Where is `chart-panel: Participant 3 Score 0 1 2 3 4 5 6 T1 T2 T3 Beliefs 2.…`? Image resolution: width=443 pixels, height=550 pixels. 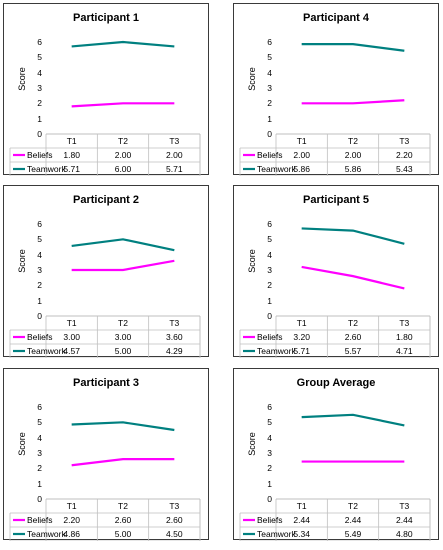
chart-panel: Participant 3 Score 0 1 2 3 4 5 6 T1 T2 T3 Beliefs 2.… is located at coordinates (106, 454).